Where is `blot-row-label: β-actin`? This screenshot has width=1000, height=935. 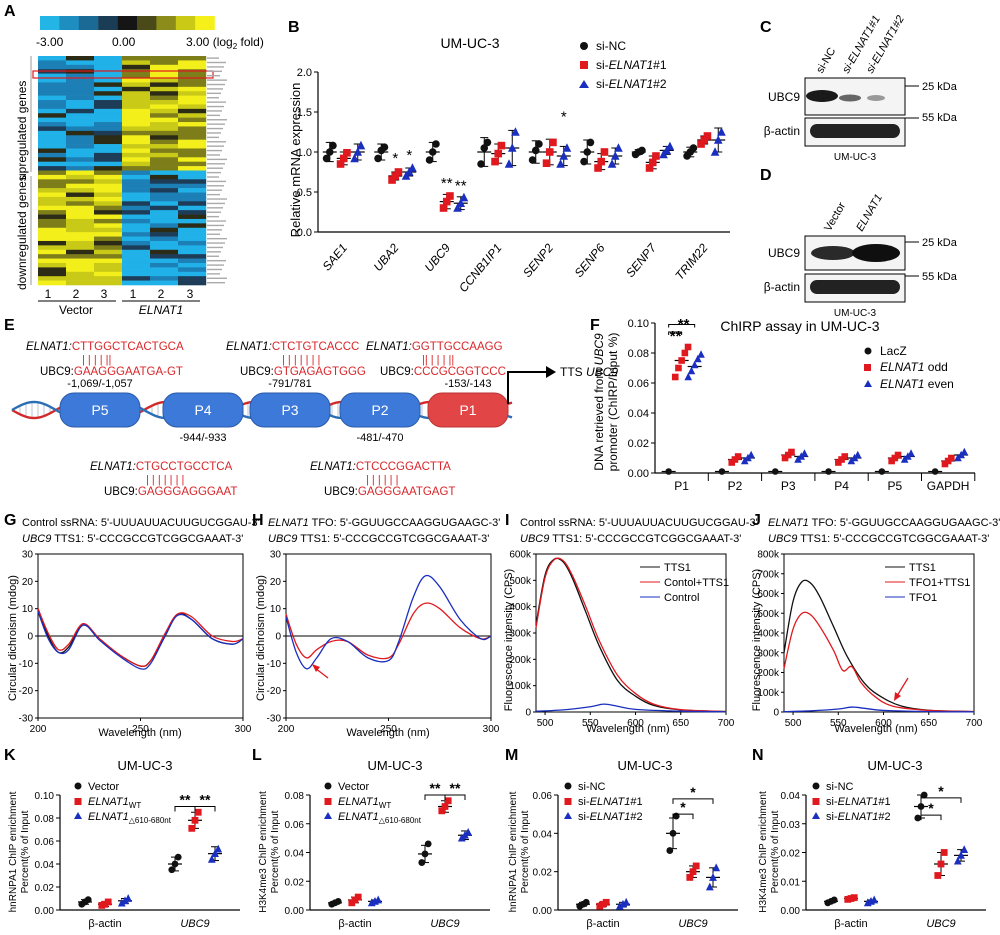
blot-row-label: β-actin is located at coordinates (782, 131).